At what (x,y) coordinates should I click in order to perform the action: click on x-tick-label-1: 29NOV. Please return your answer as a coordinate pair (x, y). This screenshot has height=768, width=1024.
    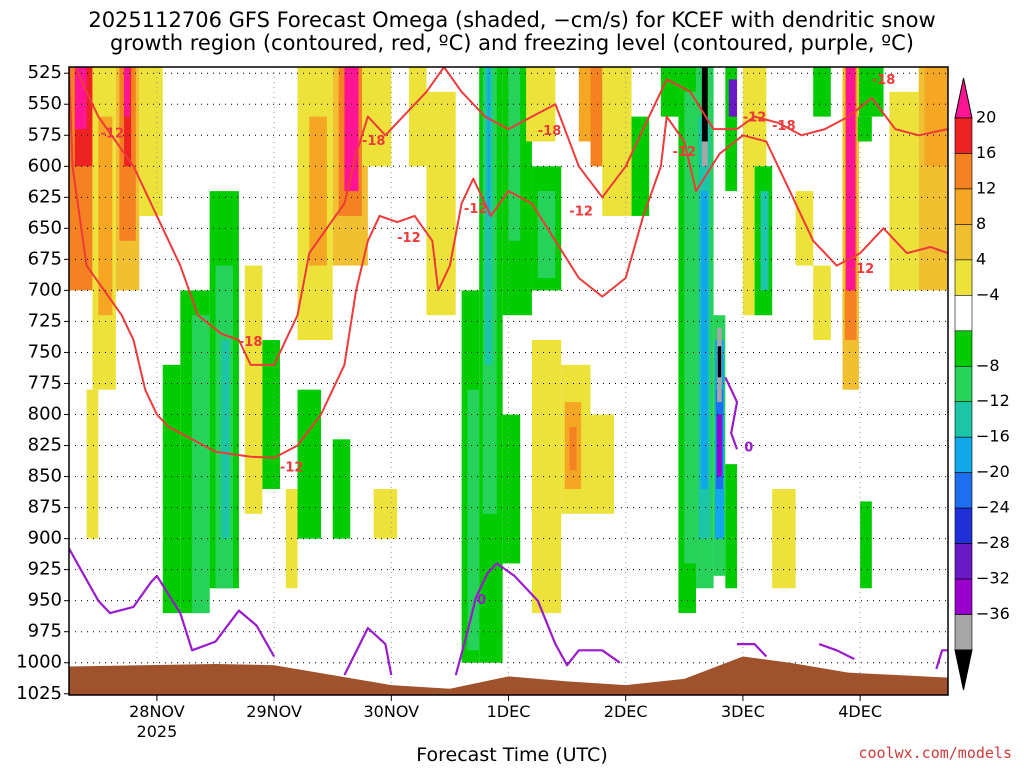
    Looking at the image, I should click on (274, 711).